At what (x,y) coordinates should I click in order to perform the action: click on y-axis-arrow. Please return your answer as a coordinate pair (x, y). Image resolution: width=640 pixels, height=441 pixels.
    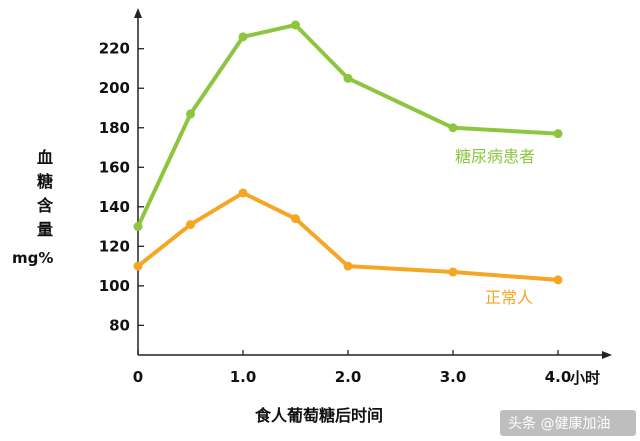
    Looking at the image, I should click on (138, 13).